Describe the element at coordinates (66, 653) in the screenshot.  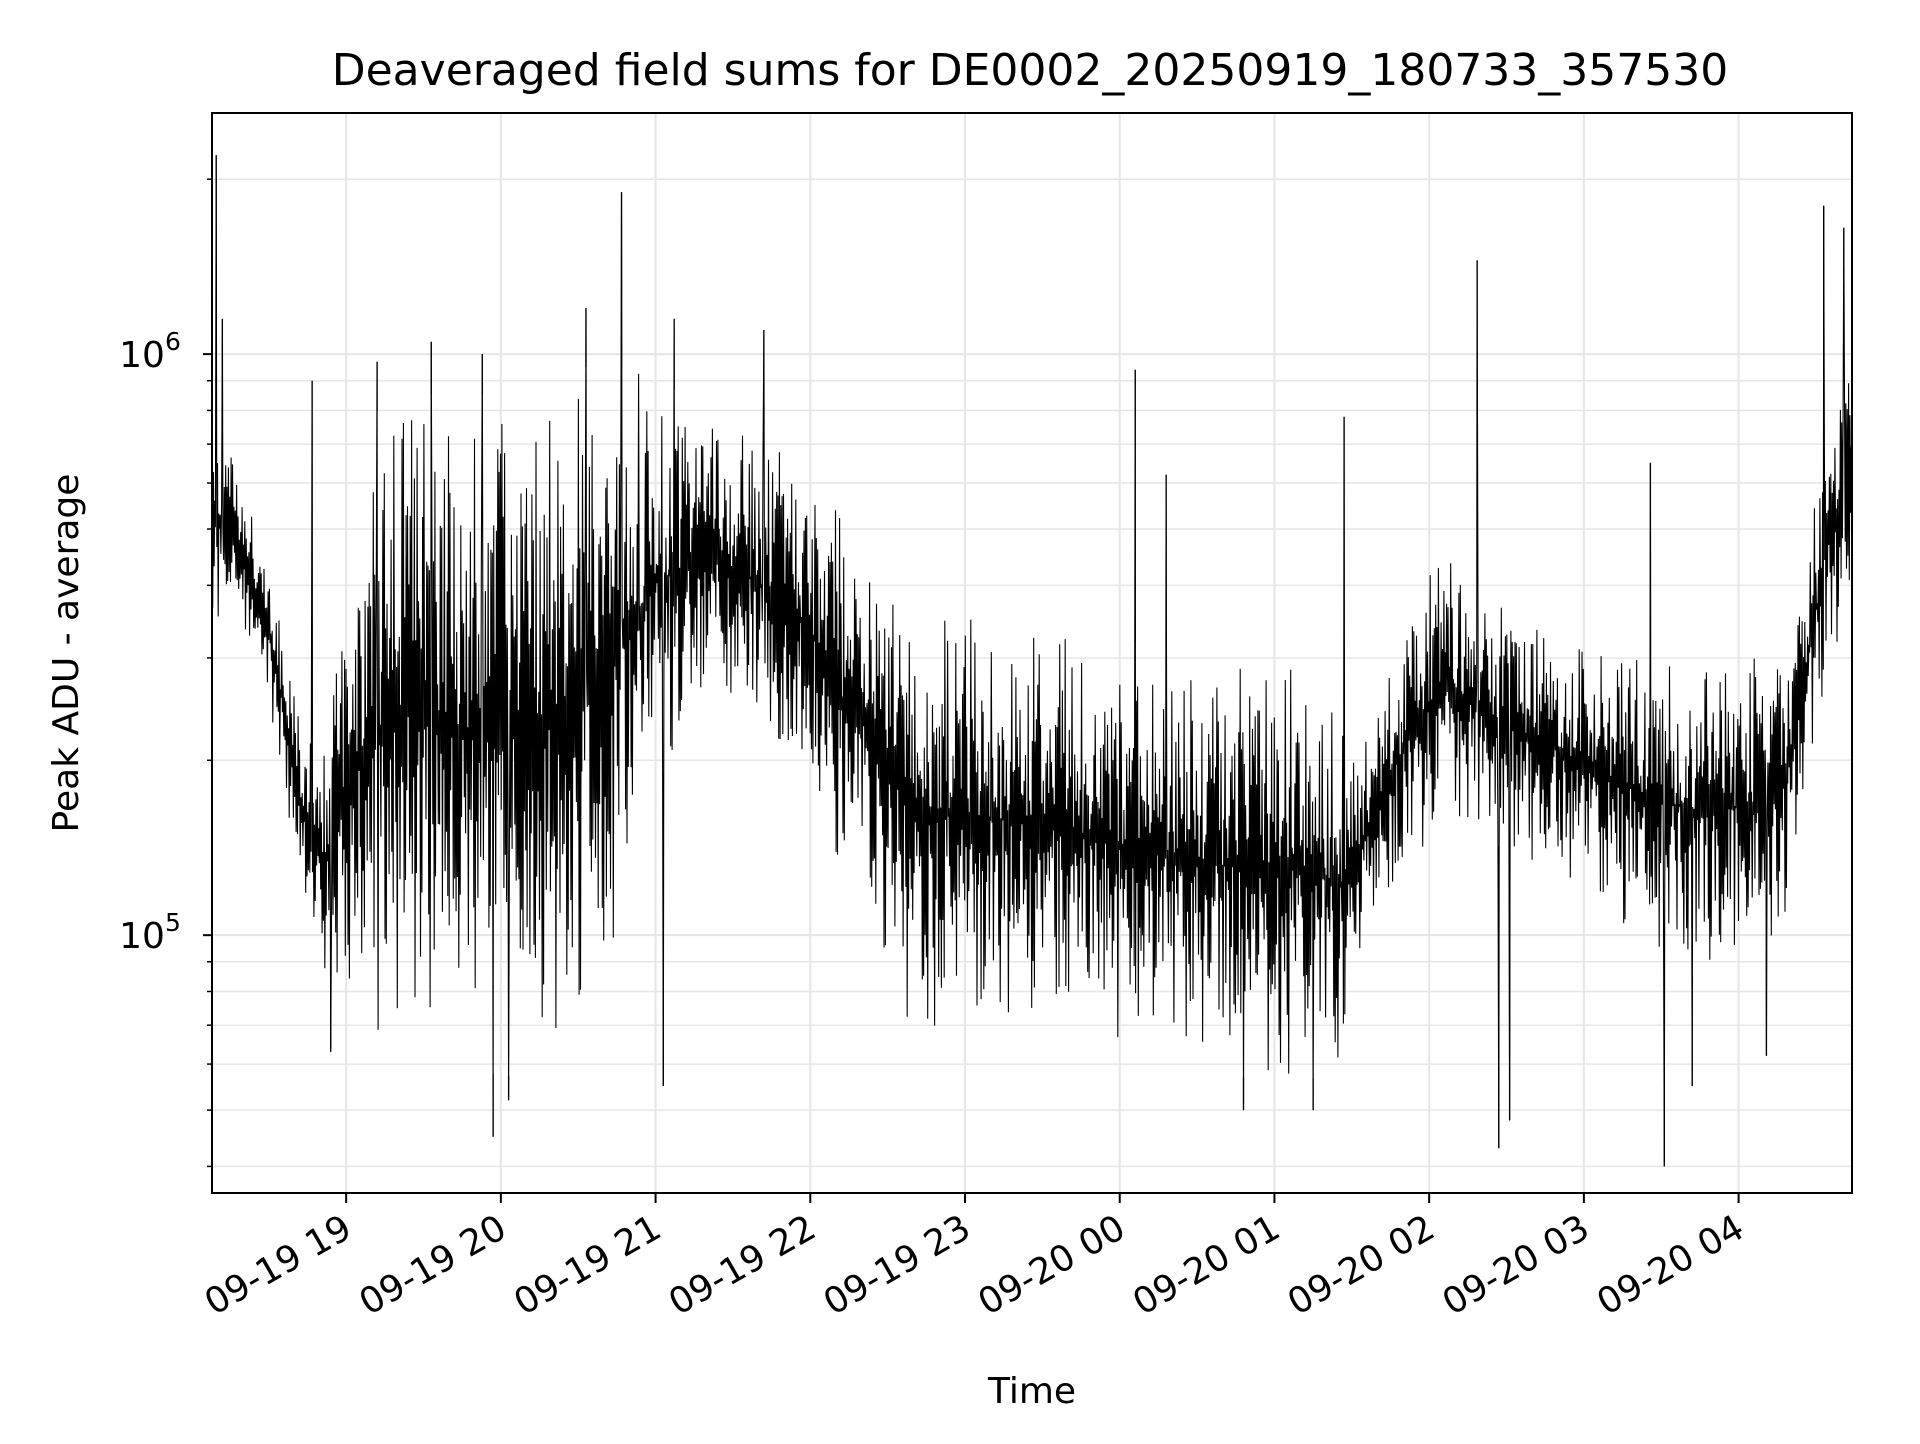
I see `y-axis-label: Peak ADU - average` at that location.